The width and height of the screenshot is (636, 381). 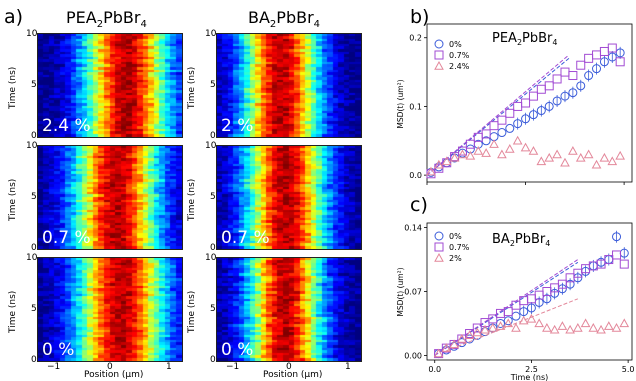 What do you see at coordinates (434, 369) in the screenshot?
I see `xtick-label-ba: 0.0` at bounding box center [434, 369].